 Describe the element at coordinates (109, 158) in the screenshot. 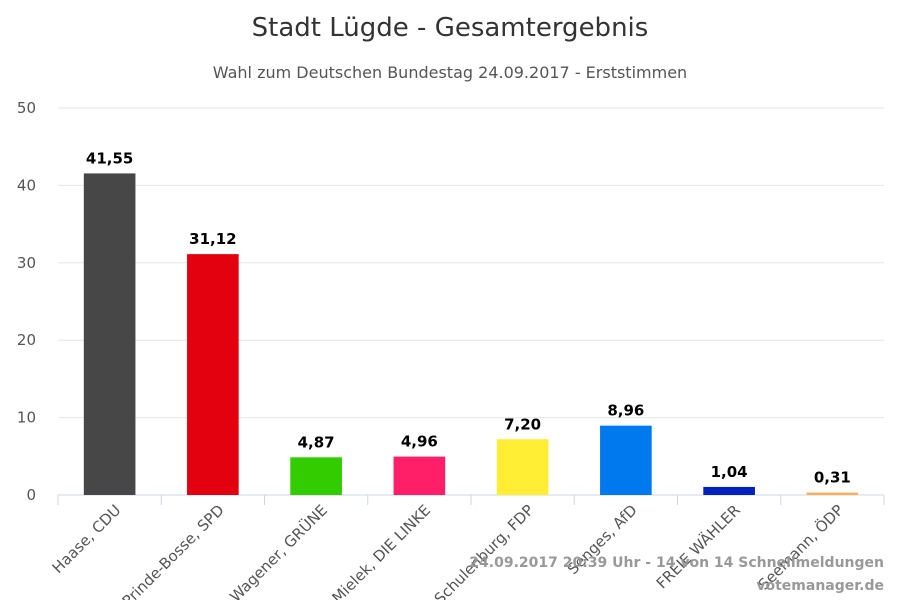

I see `data-label: 41,55` at that location.